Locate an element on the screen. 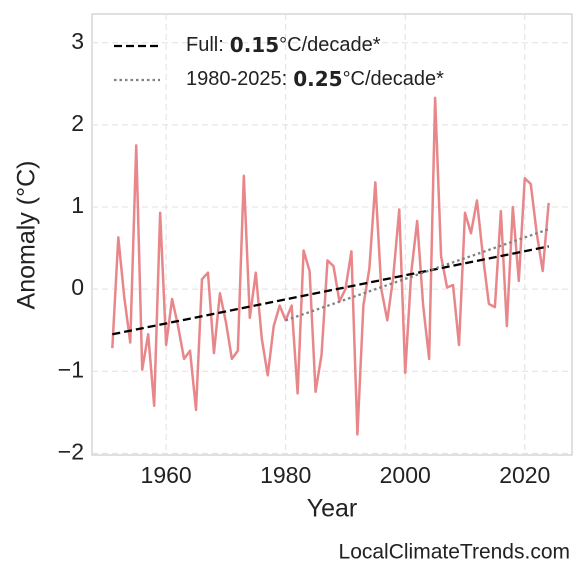 Image resolution: width=585 pixels, height=580 pixels. x-tick-label: 1980 is located at coordinates (285, 475).